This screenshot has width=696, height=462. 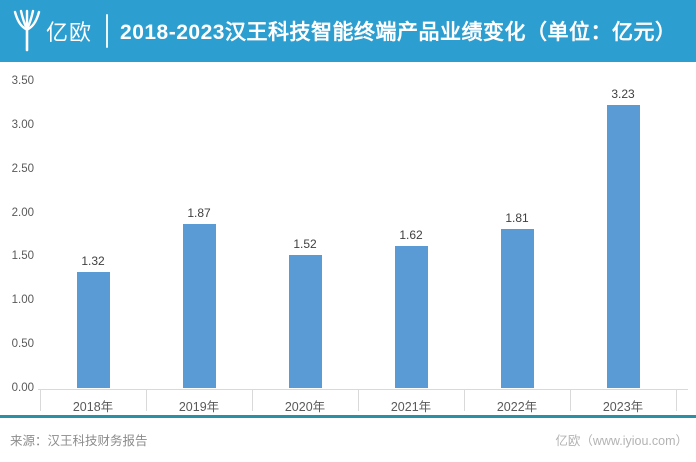 I want to click on x-axis-category-label: 2023年, so click(x=623, y=407).